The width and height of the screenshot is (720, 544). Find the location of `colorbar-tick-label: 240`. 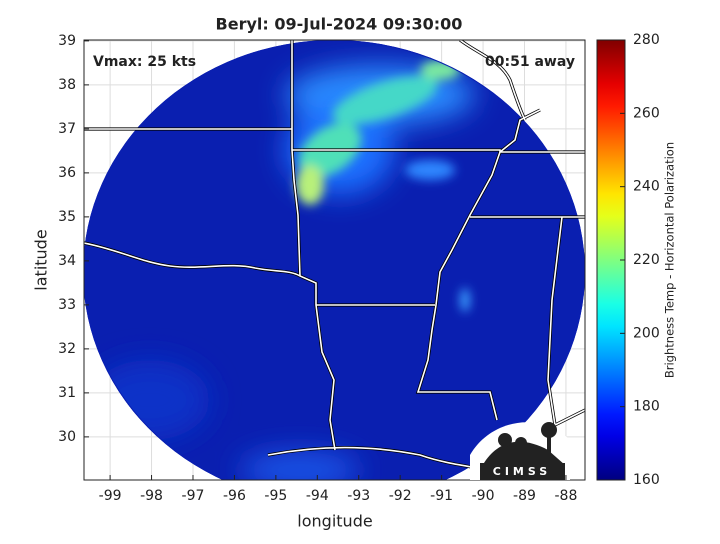

colorbar-tick-label: 240 is located at coordinates (646, 187).